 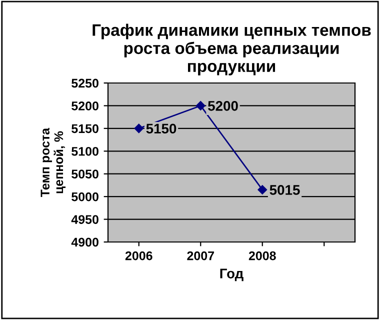 I want to click on y-axis-title: Темп роста цепной, %, so click(x=53, y=162).